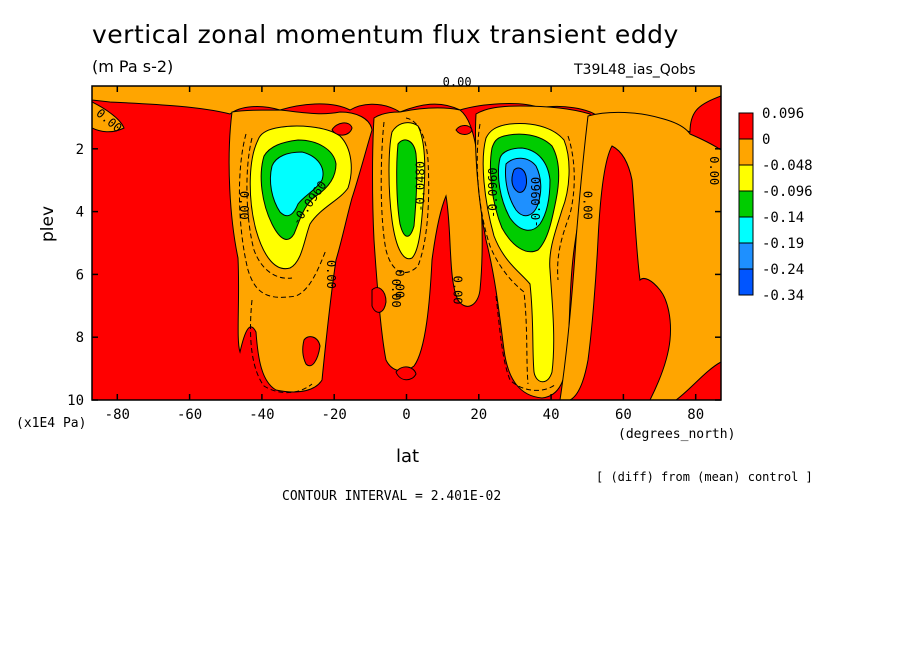 The height and width of the screenshot is (654, 904). What do you see at coordinates (783, 270) in the screenshot?
I see `colorbar-label: -0.24` at bounding box center [783, 270].